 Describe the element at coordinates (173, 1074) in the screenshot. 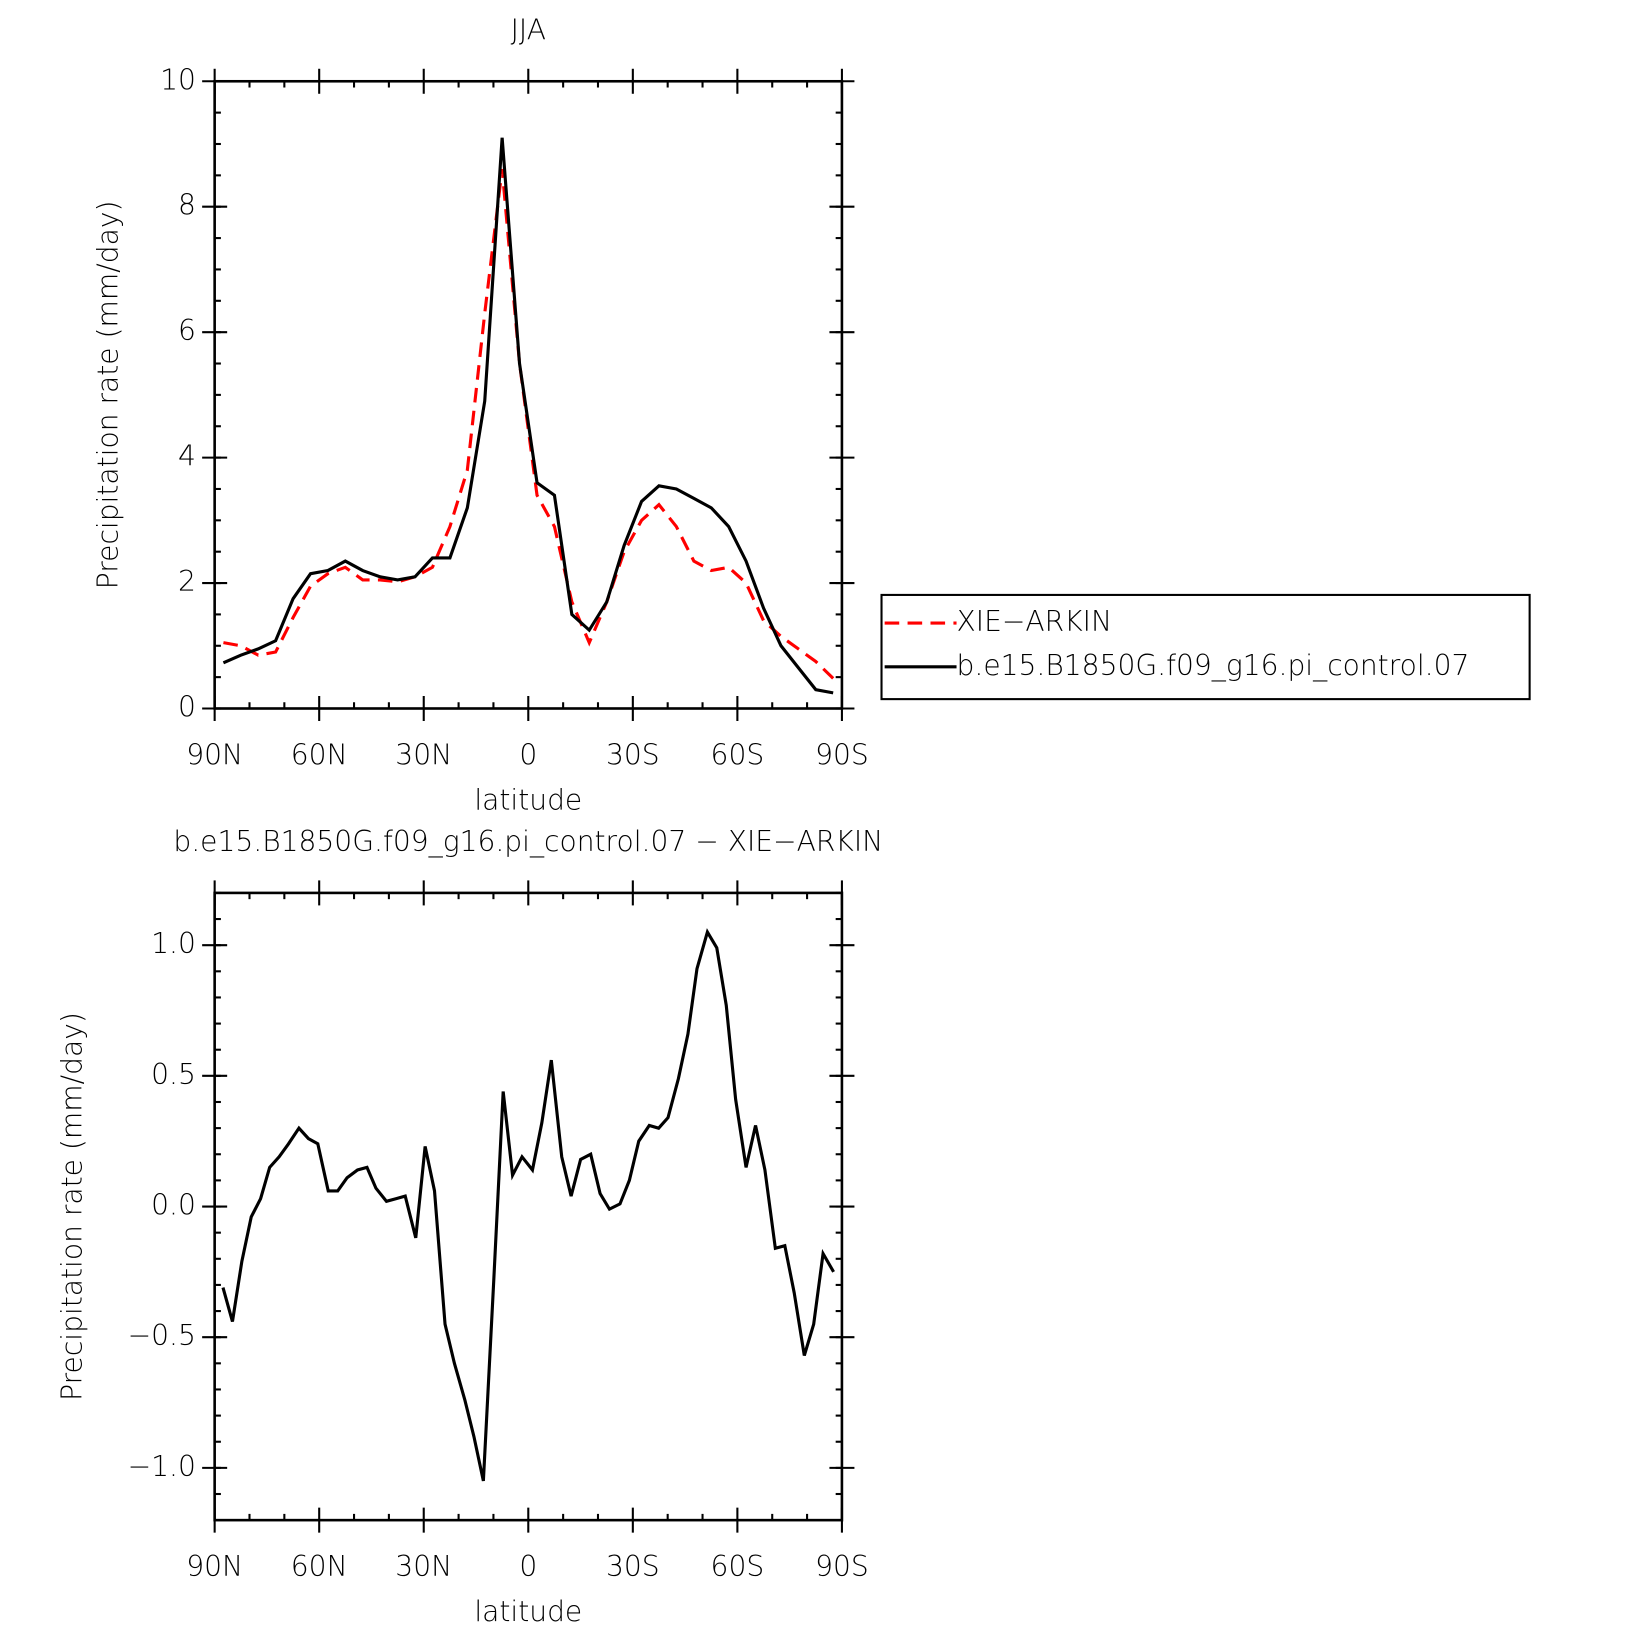

I see `y-tick-label: 0.5` at that location.